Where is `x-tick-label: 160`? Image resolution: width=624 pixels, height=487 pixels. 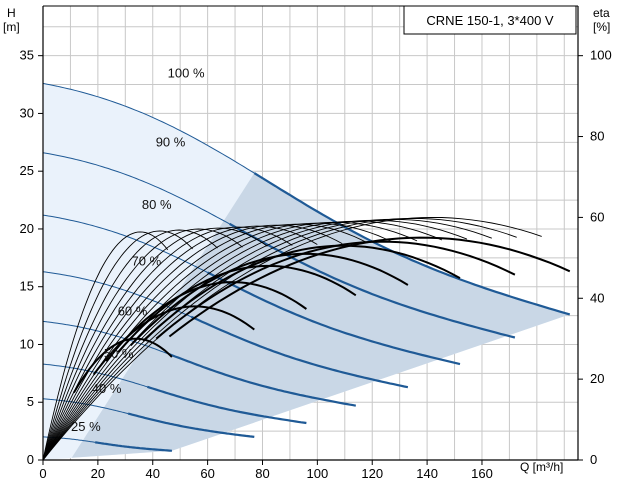
x-tick-label: 160 is located at coordinates (482, 473).